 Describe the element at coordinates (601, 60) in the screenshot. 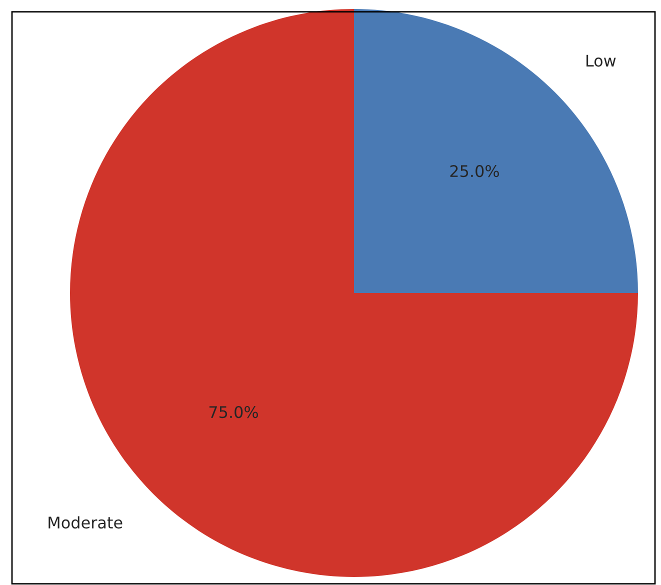

I see `slice-label: Low` at that location.